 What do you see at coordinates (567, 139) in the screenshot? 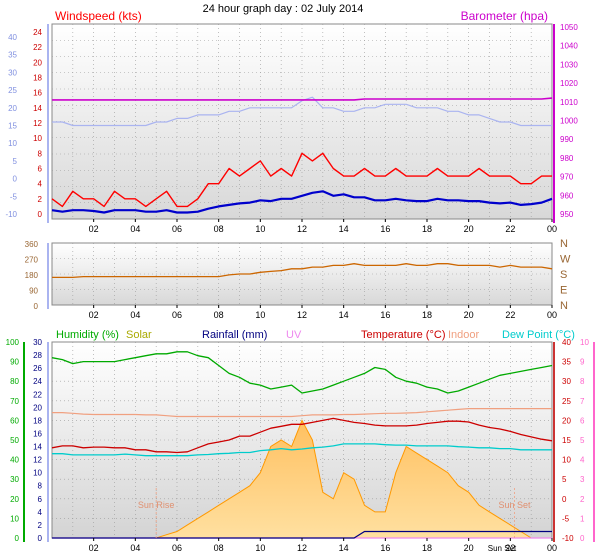
I see `barometer-tick-label: 990` at bounding box center [567, 139].